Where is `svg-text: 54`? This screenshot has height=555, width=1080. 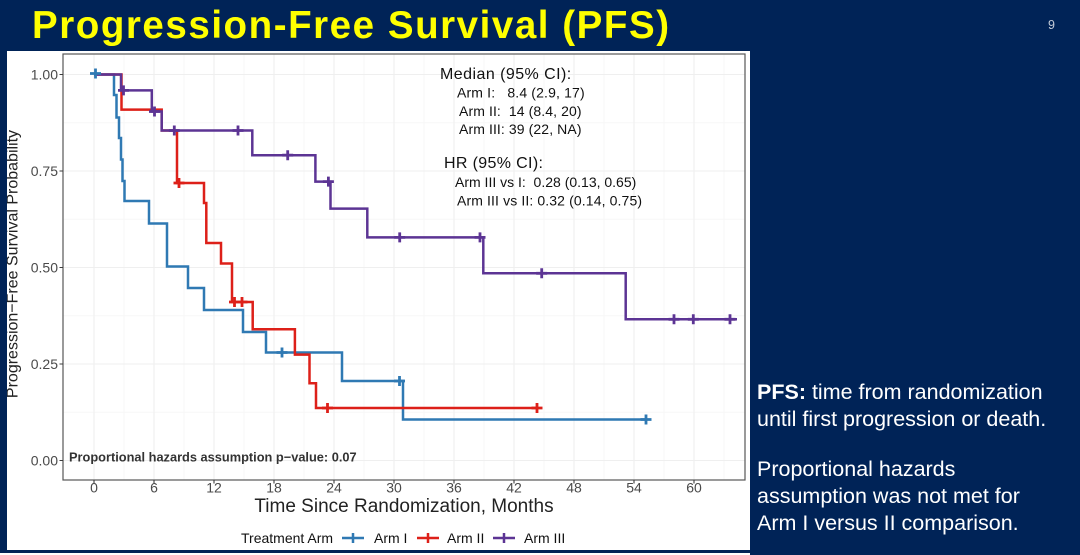 svg-text: 54 is located at coordinates (634, 488).